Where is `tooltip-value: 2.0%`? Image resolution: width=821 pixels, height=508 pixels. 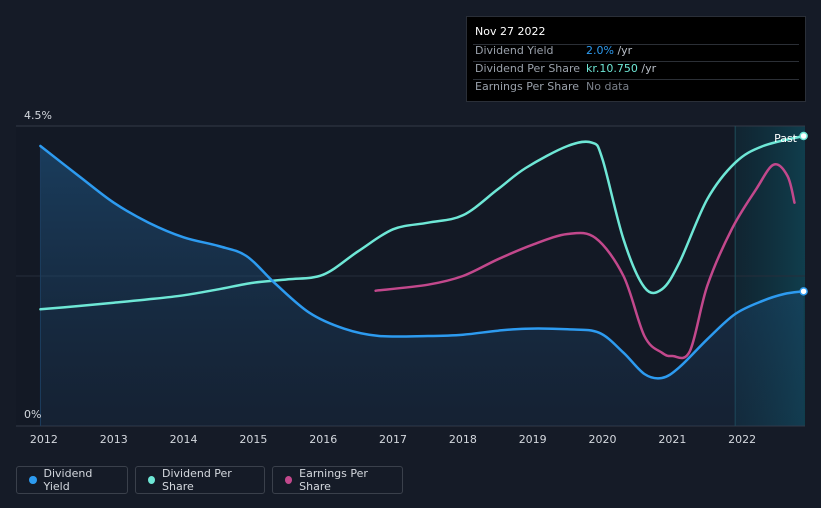 tooltip-value: 2.0% is located at coordinates (600, 50).